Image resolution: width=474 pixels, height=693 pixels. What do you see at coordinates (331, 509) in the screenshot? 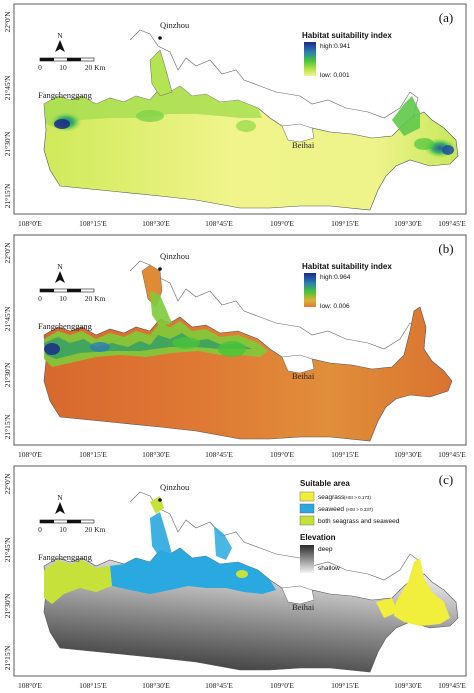
I see `legend-item-seaweed: seaweed` at bounding box center [331, 509].